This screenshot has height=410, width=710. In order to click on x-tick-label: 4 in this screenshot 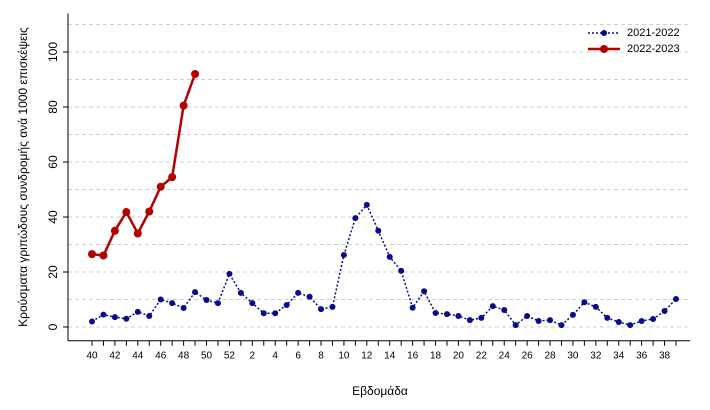, I will do `click(275, 355)`.